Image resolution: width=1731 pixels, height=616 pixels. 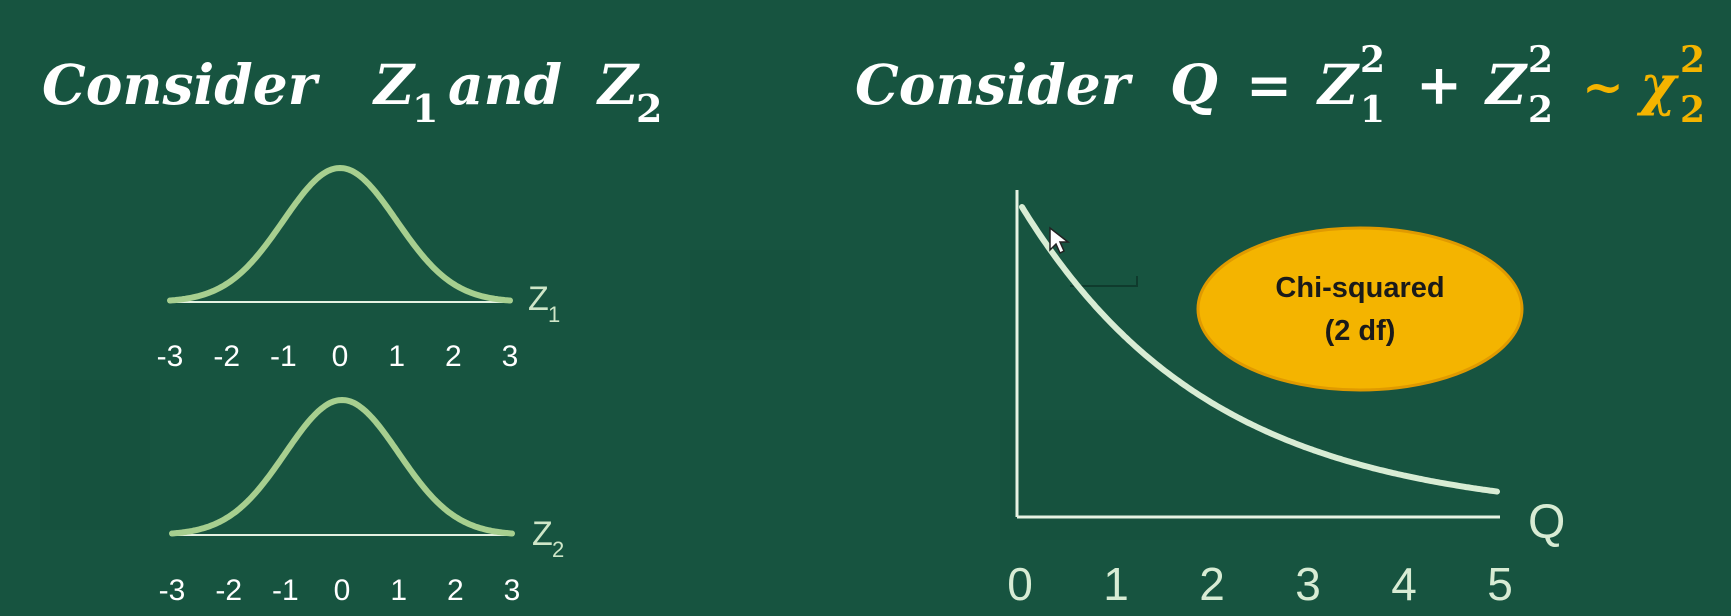 I want to click on heading-word-consider: Consider, so click(x=181, y=84).